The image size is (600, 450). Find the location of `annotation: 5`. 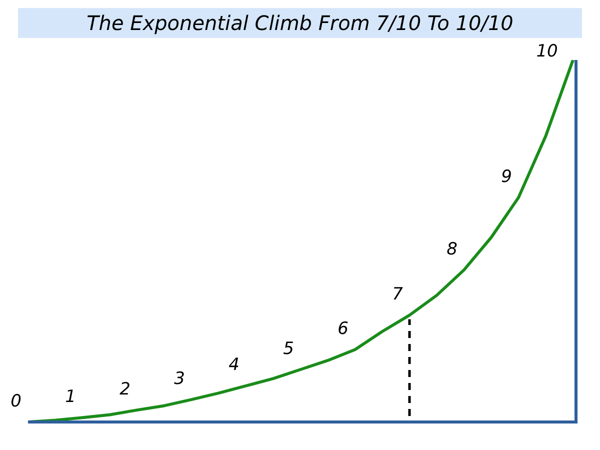

annotation: 5 is located at coordinates (288, 348).